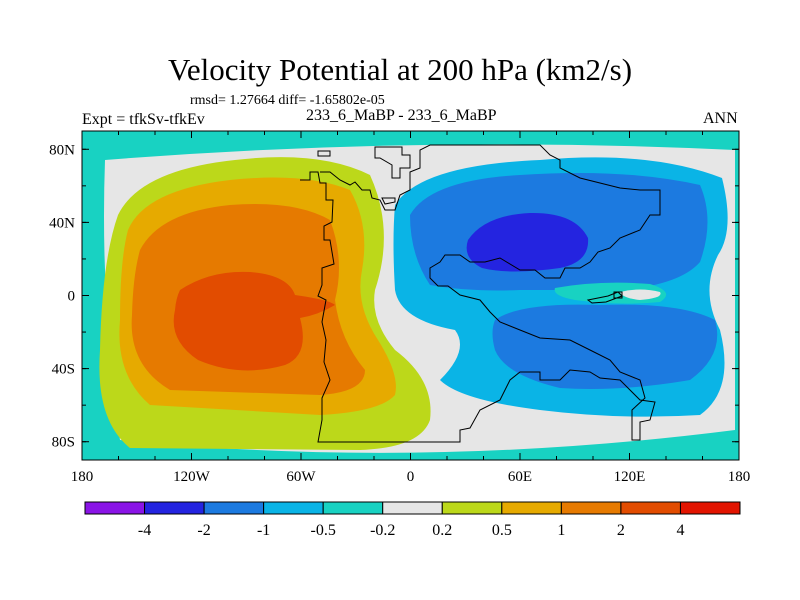 The height and width of the screenshot is (600, 800). Describe the element at coordinates (401, 115) in the screenshot. I see `cases-label: 233_6_MaBP - 233_6_MaBP` at that location.